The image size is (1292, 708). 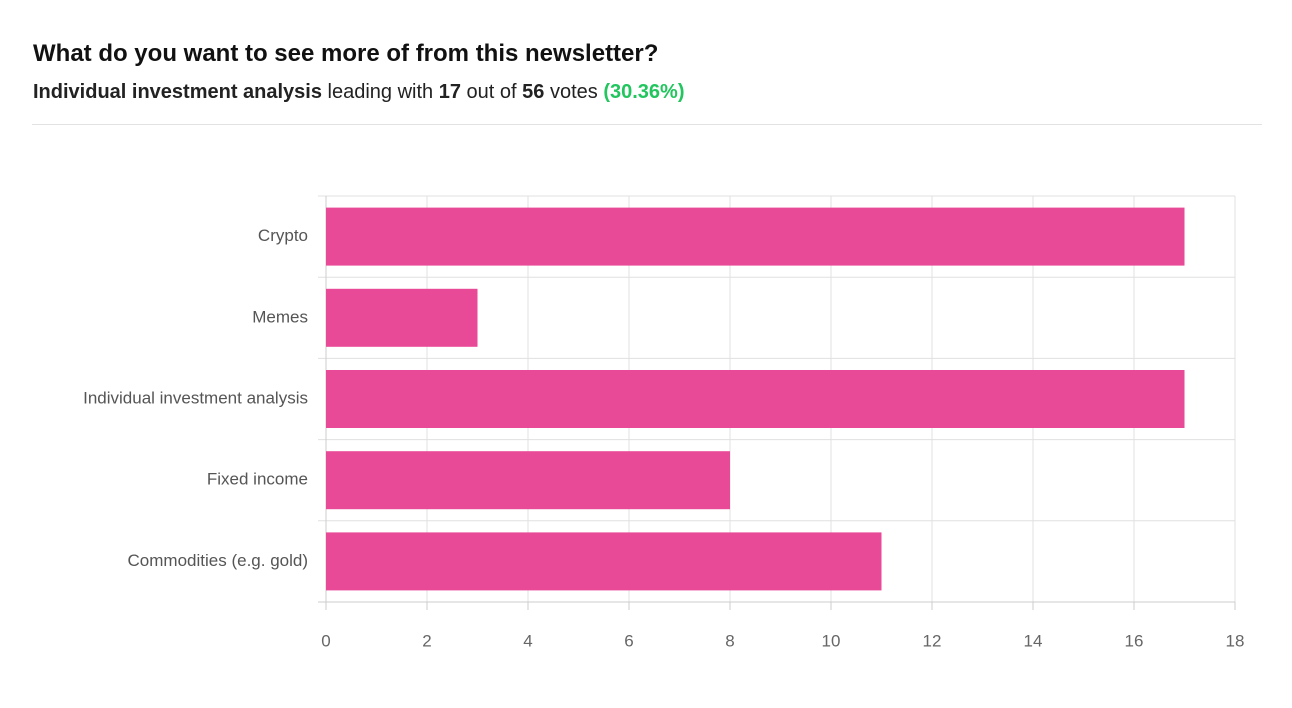 What do you see at coordinates (426, 640) in the screenshot?
I see `x-tick-label: 2` at bounding box center [426, 640].